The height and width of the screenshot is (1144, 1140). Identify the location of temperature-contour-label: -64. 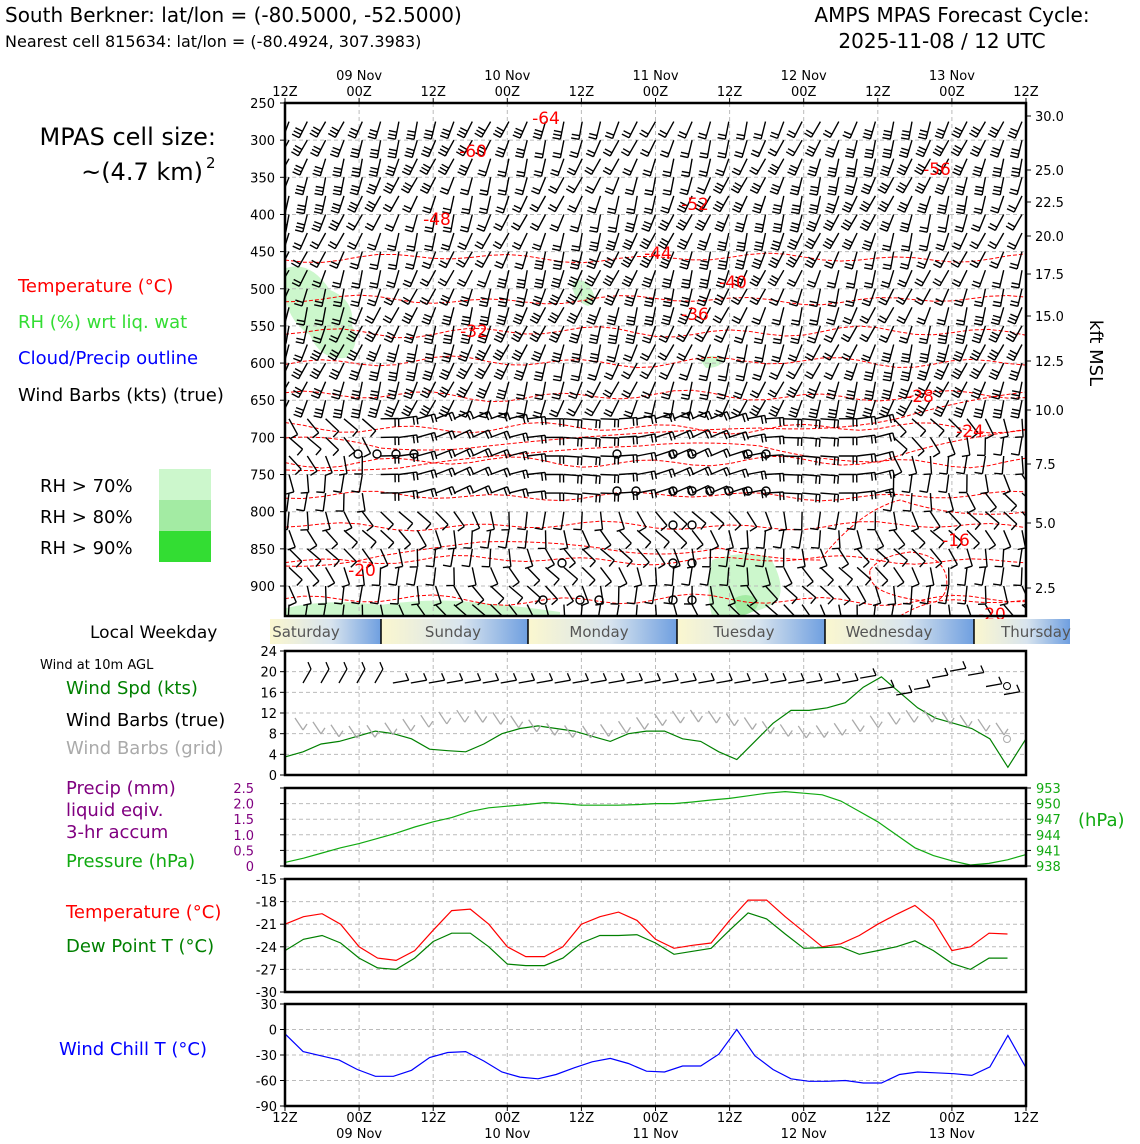
(546, 119).